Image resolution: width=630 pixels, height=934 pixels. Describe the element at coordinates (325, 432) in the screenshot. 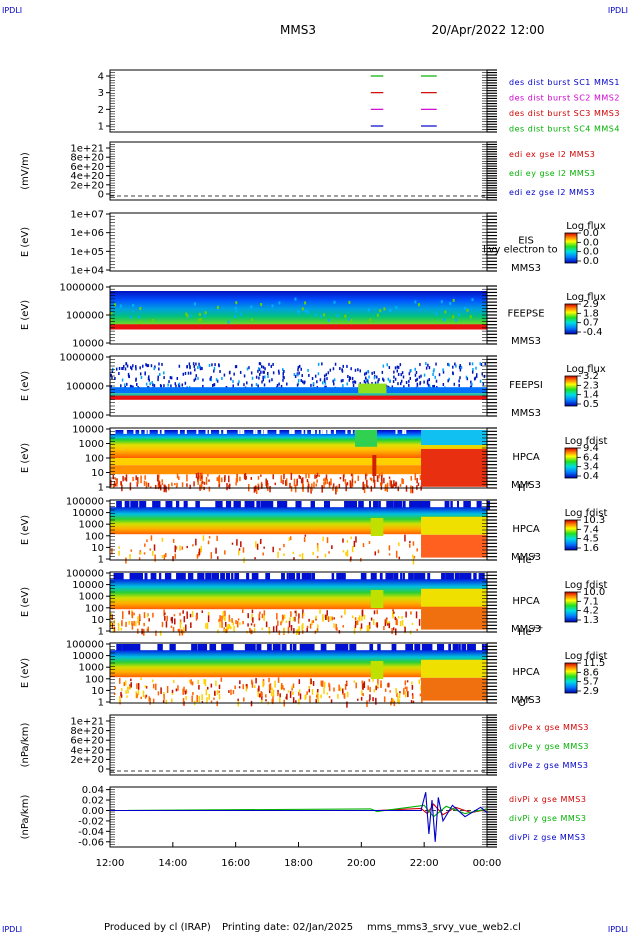

I see `spectrogram-gap` at that location.